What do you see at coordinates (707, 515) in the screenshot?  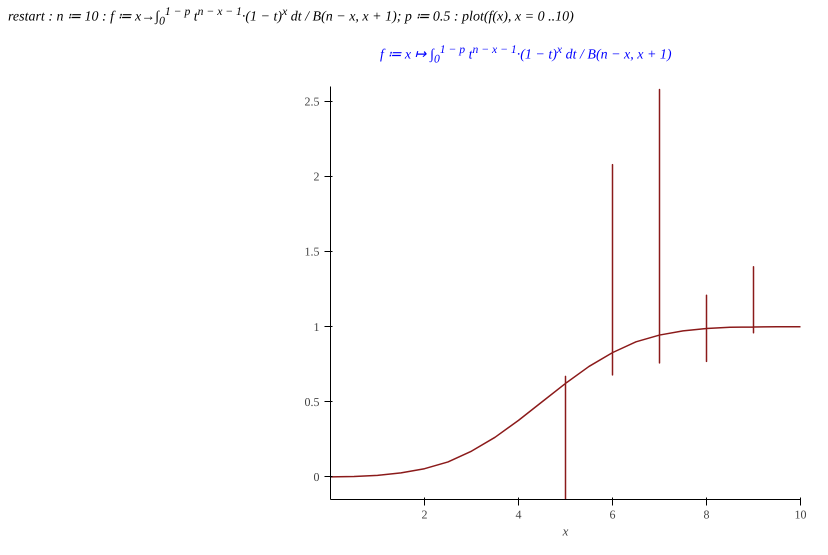 I see `x-tick-label: 8` at bounding box center [707, 515].